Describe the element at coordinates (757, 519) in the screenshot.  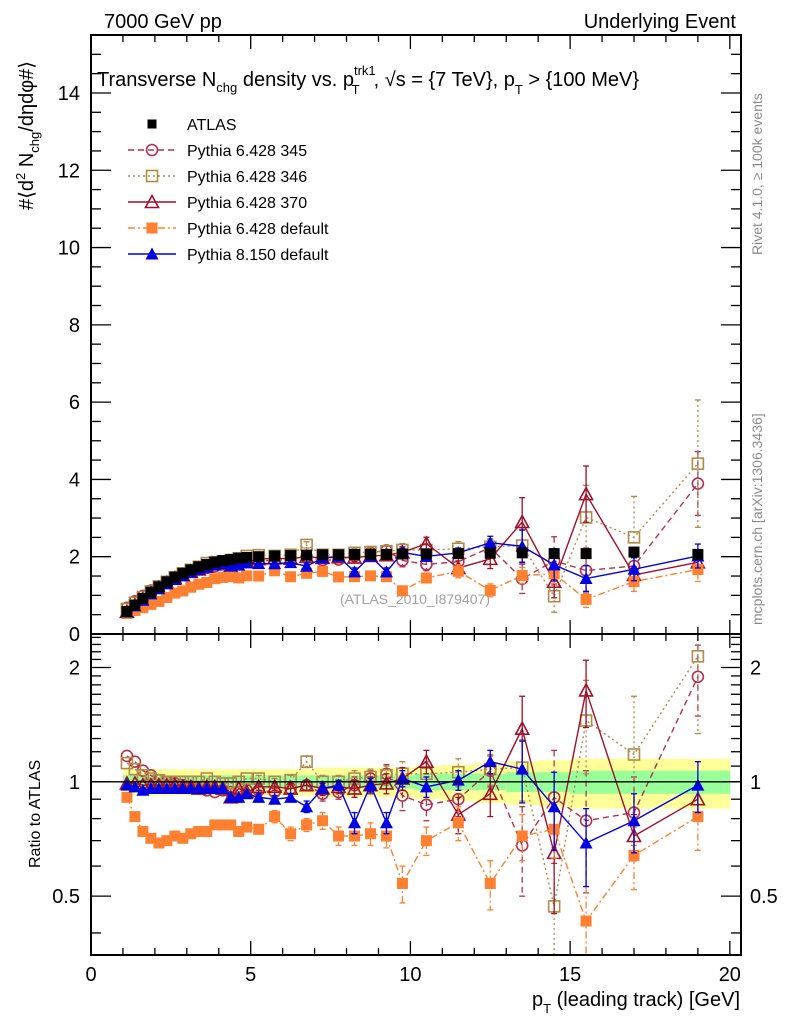
I see `mcplots-label: mcplots.cern.ch [arXiv:1306.3436]` at that location.